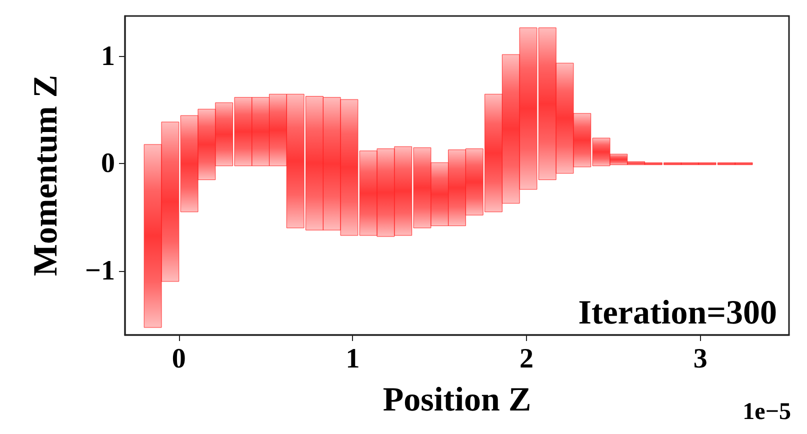 The image size is (807, 434). What do you see at coordinates (353, 359) in the screenshot?
I see `x-tick-label: 1` at bounding box center [353, 359].